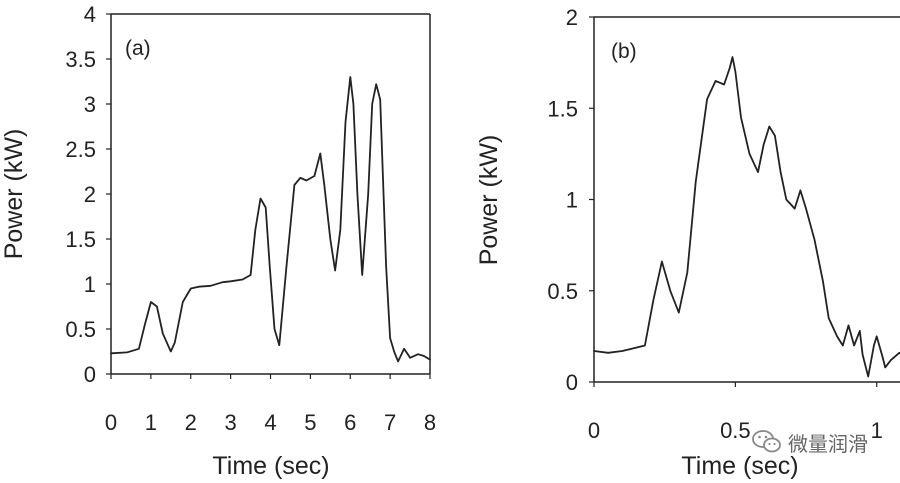  I want to click on x-tick-label: 3, so click(231, 422).